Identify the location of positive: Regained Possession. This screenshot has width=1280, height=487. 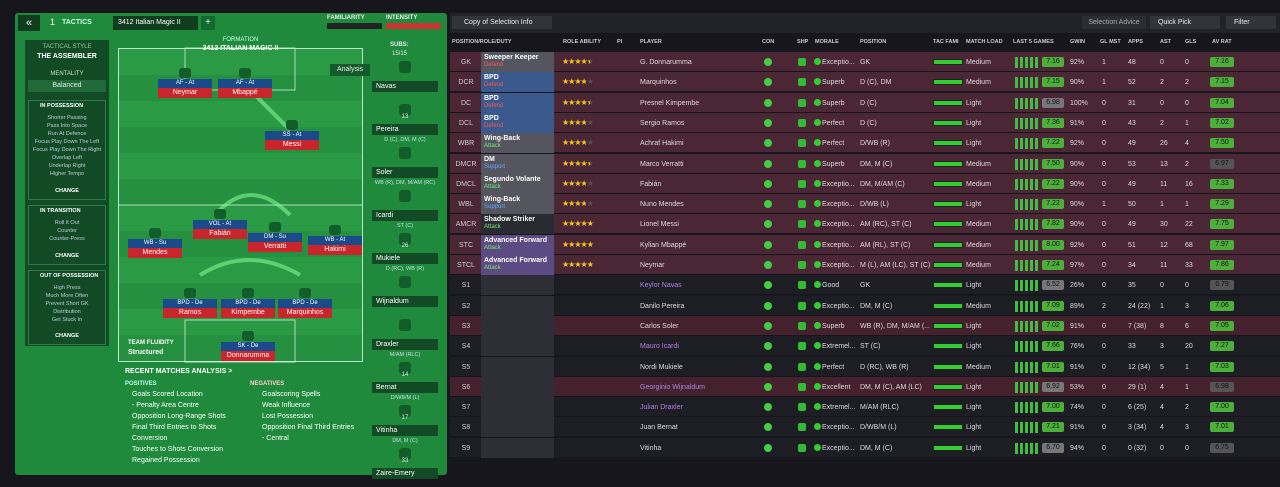
(166, 460).